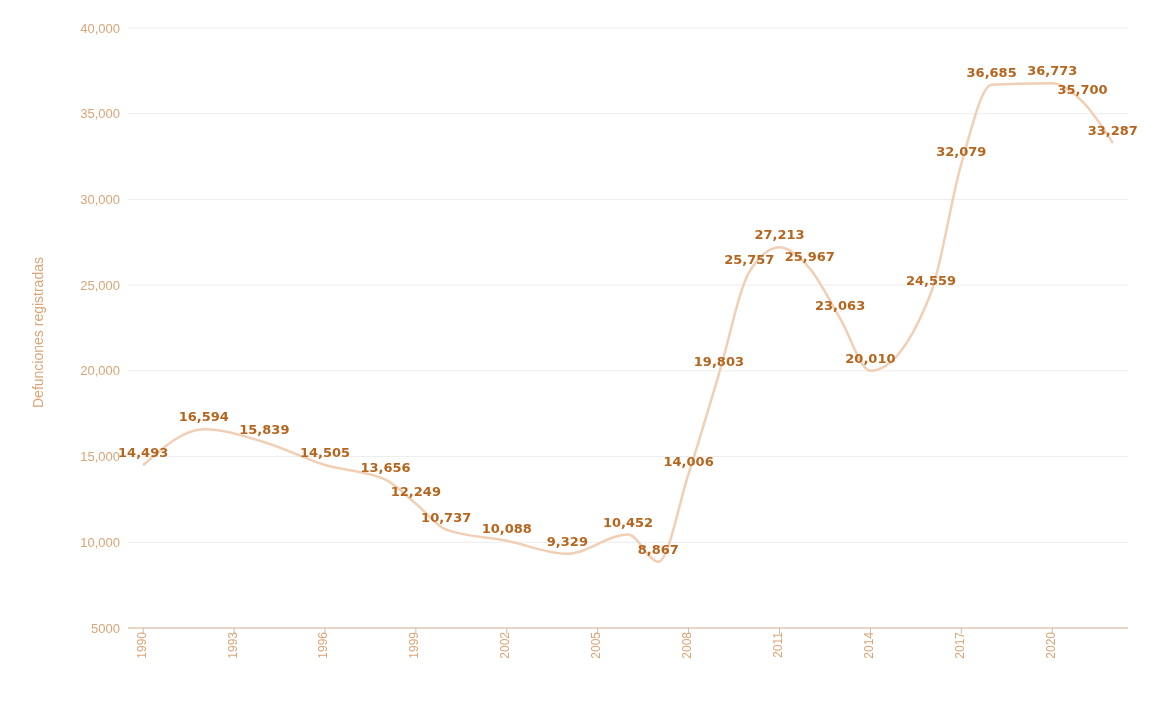 The image size is (1175, 709). Describe the element at coordinates (688, 461) in the screenshot. I see `data-label: 14,006` at that location.